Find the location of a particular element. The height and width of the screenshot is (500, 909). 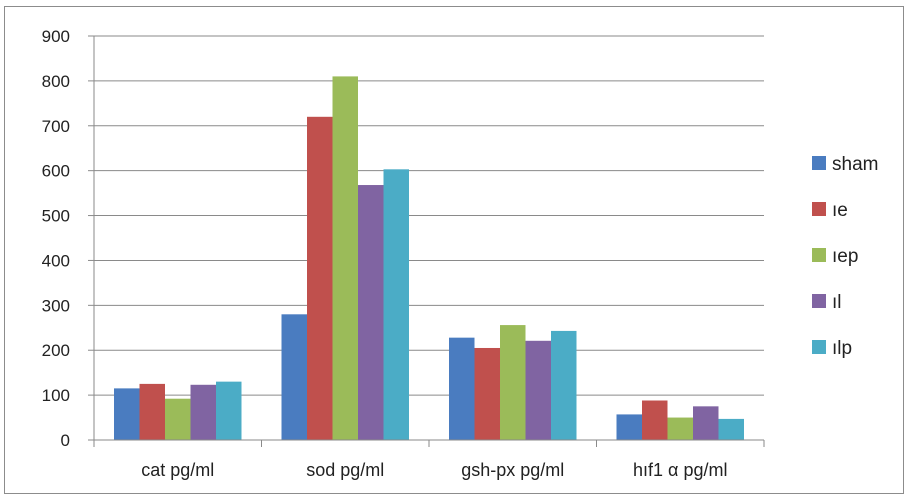

y-tick-label: 400 is located at coordinates (56, 260).